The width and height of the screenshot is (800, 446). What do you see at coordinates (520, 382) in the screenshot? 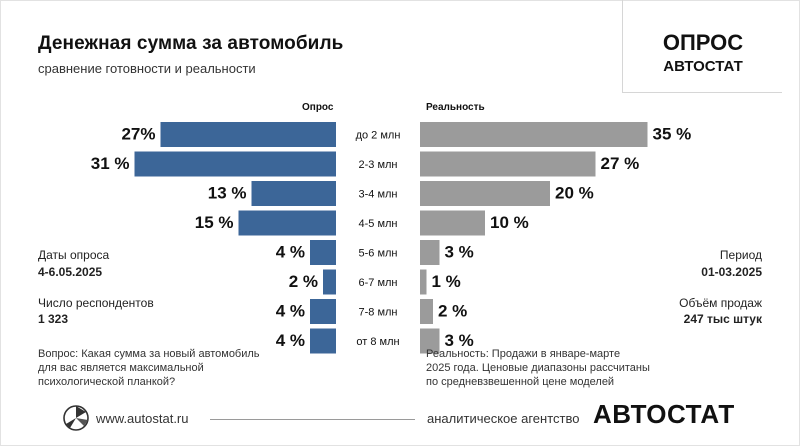
I see `note-line: по средневзвешенной цене моделей` at bounding box center [520, 382].